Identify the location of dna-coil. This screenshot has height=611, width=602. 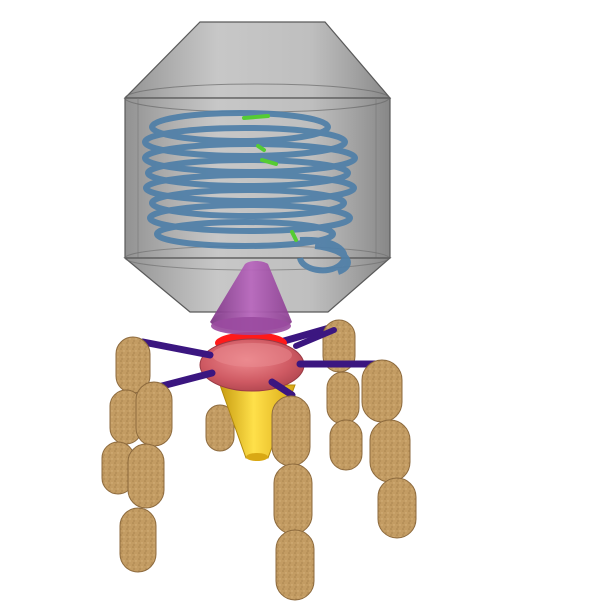
(250, 192).